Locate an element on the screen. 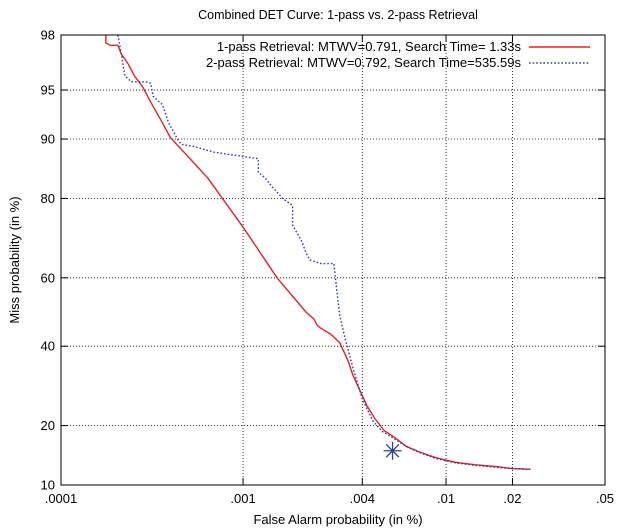 The height and width of the screenshot is (531, 628). y-tick-label: 90 is located at coordinates (48, 139).